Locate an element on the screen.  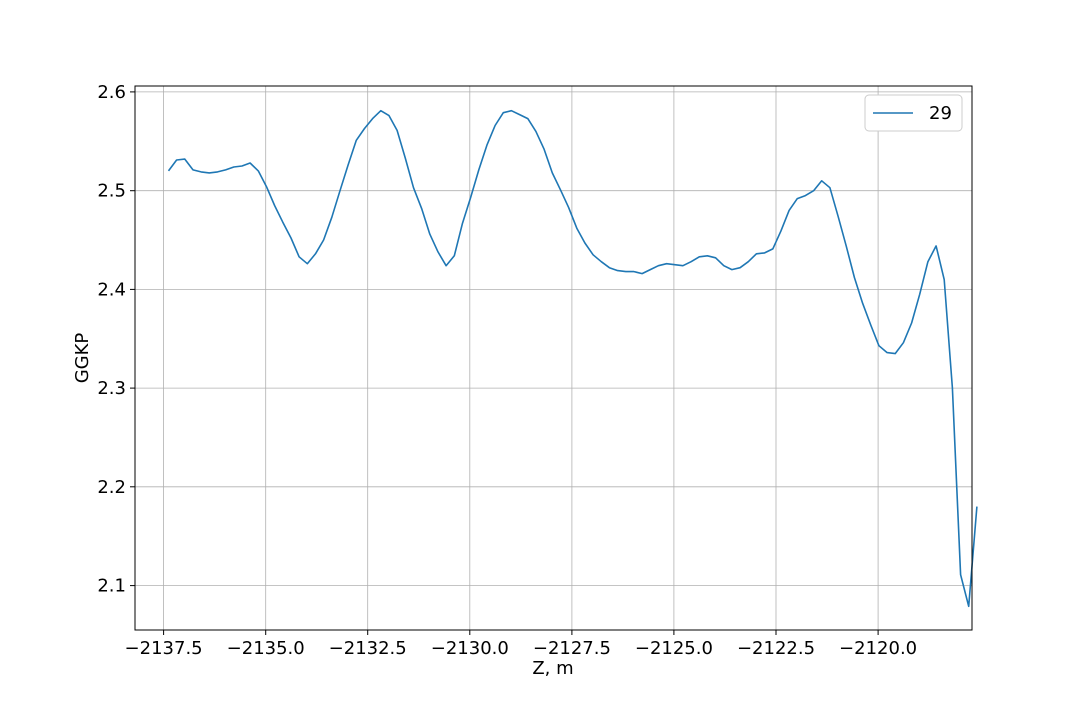
x-tick-label: −2130.0 is located at coordinates (470, 648).